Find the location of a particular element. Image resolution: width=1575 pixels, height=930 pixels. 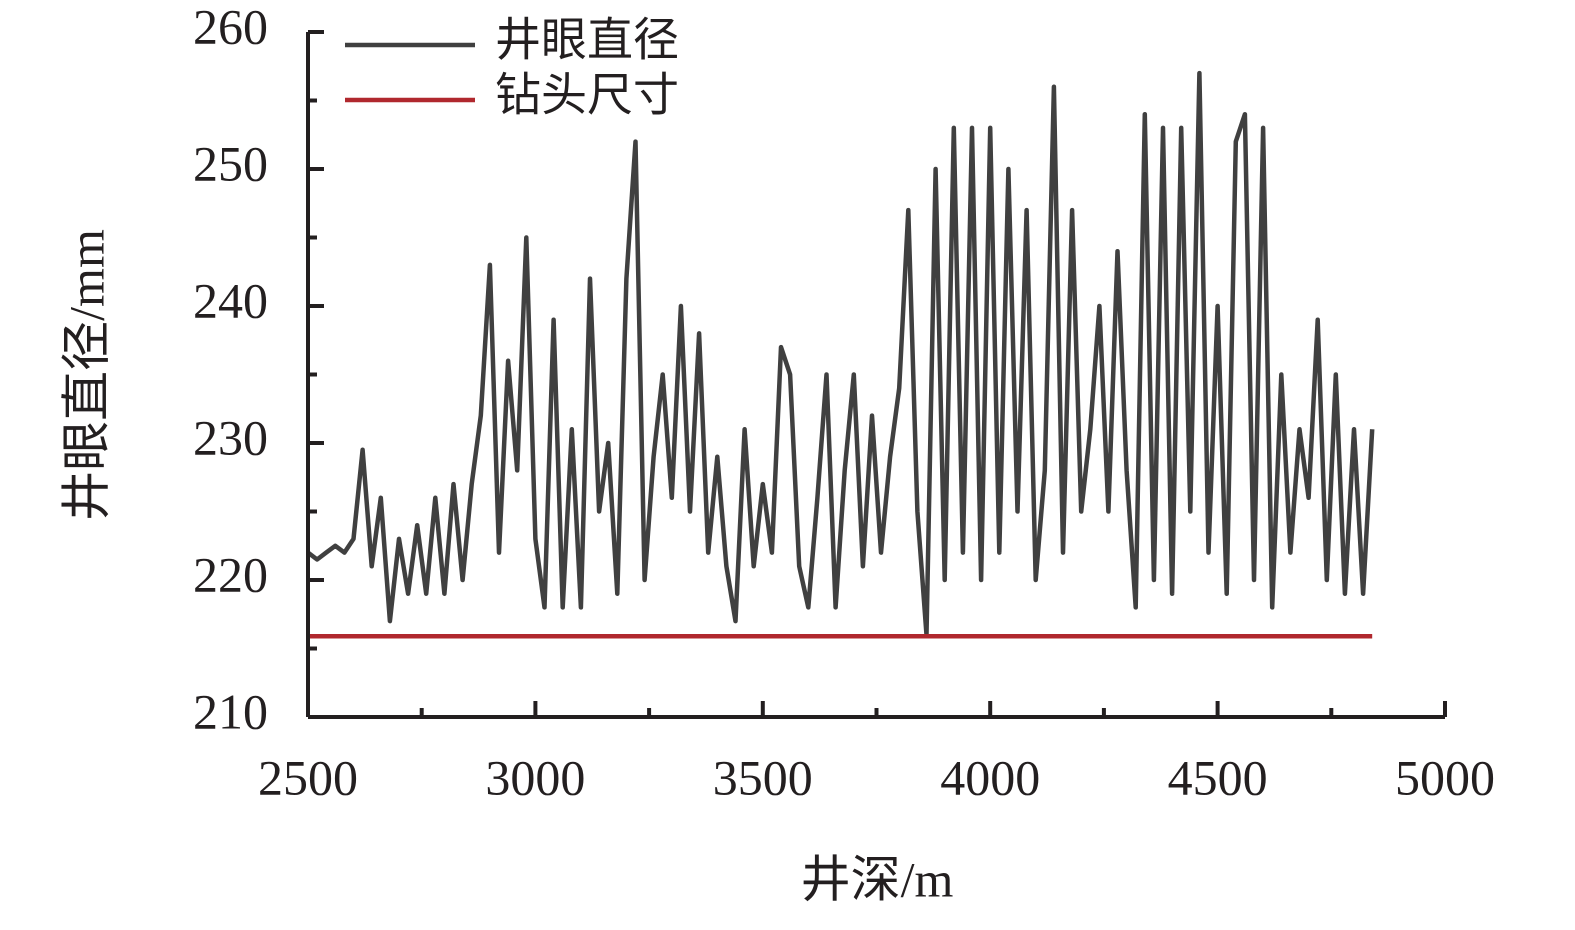

x-tick-label: 3500 is located at coordinates (763, 777).